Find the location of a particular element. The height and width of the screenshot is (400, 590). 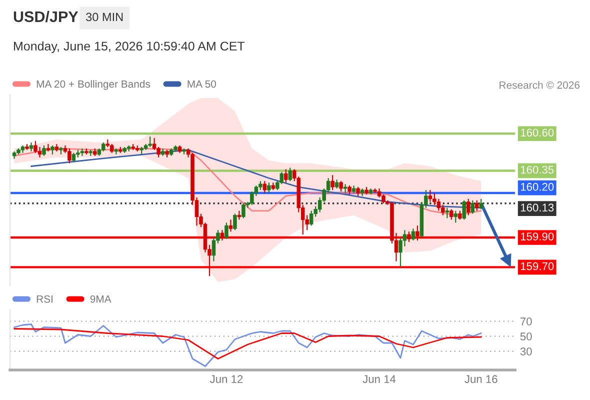

ref-line-label: 160.60 is located at coordinates (537, 132).